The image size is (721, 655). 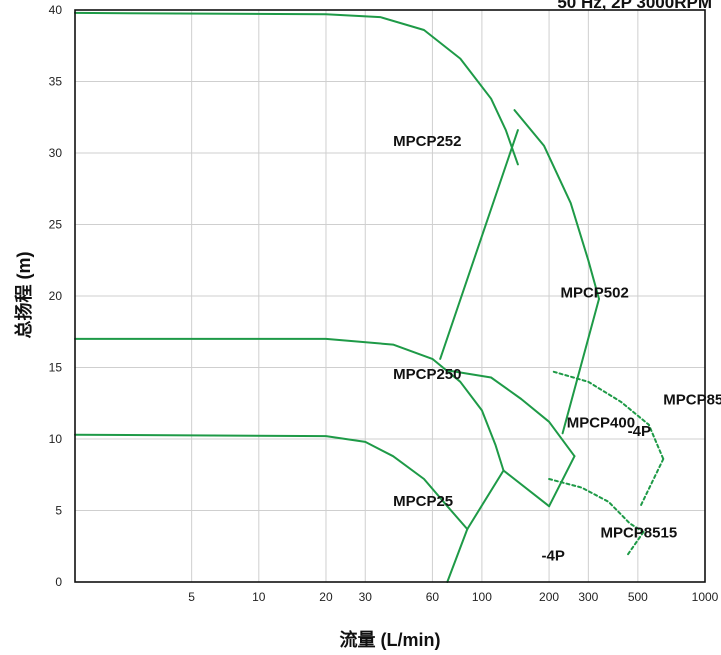 What do you see at coordinates (588, 597) in the screenshot?
I see `x-tick-label: 300` at bounding box center [588, 597].